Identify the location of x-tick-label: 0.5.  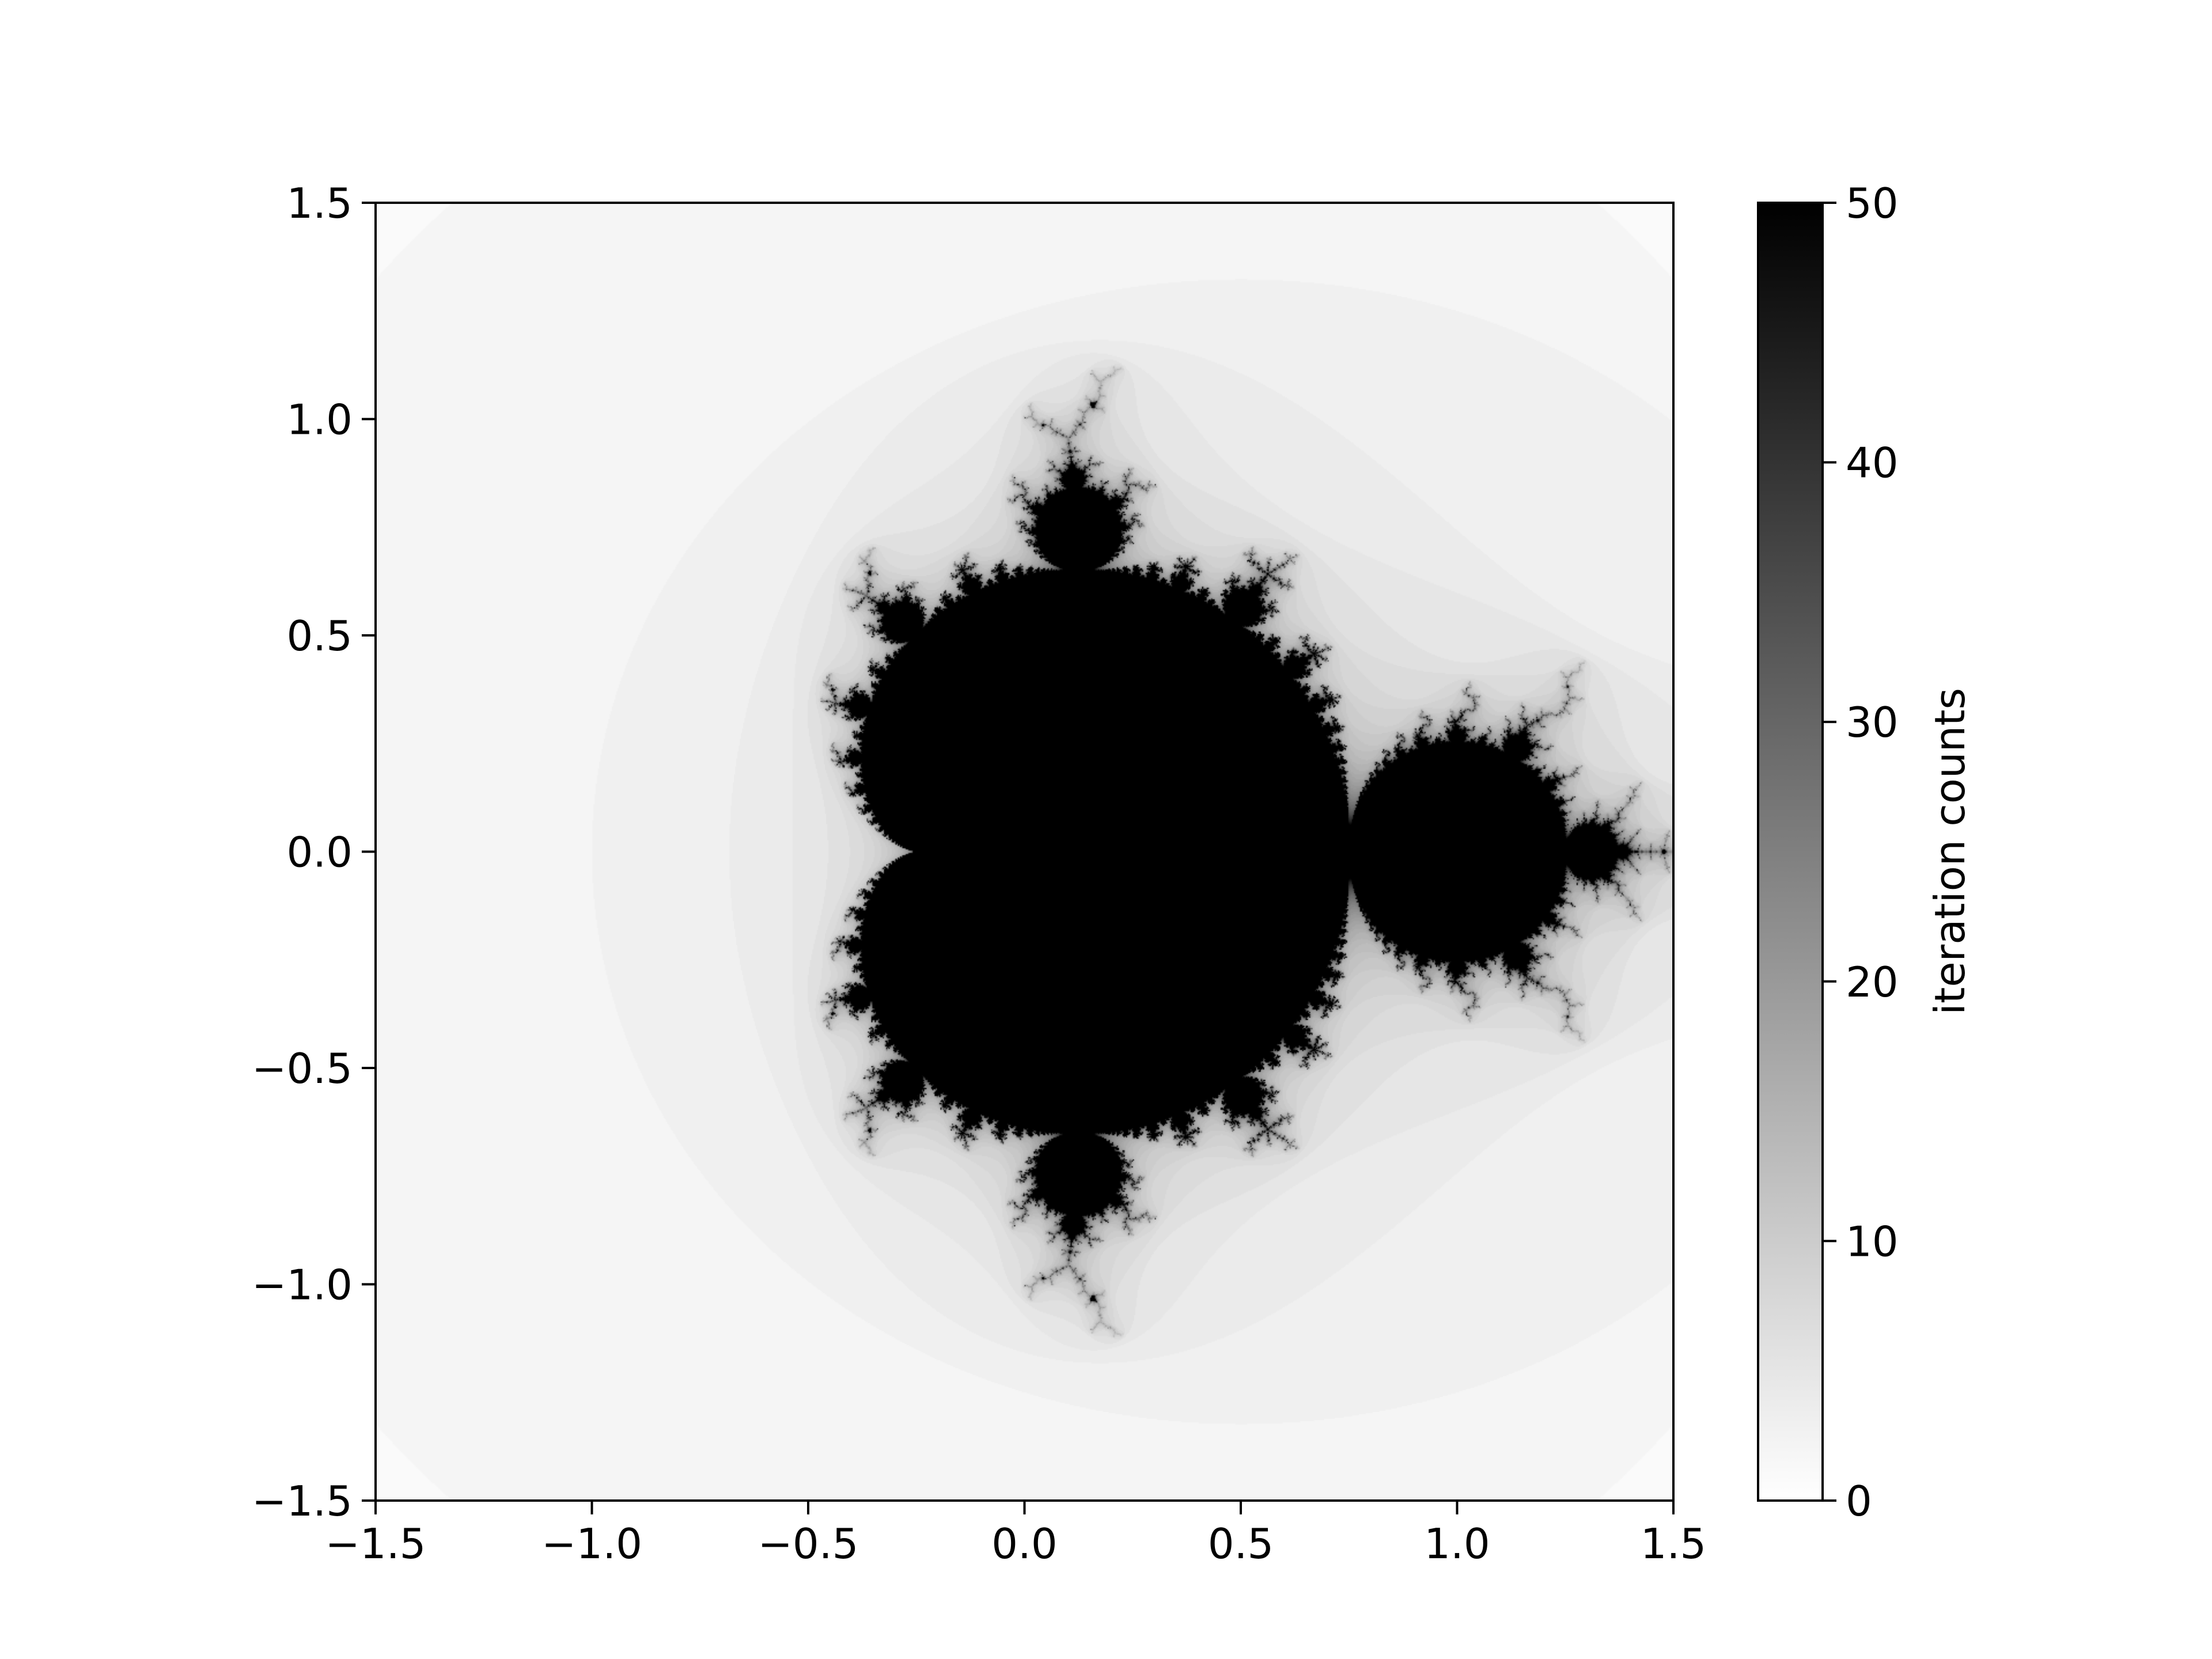
(1241, 1544).